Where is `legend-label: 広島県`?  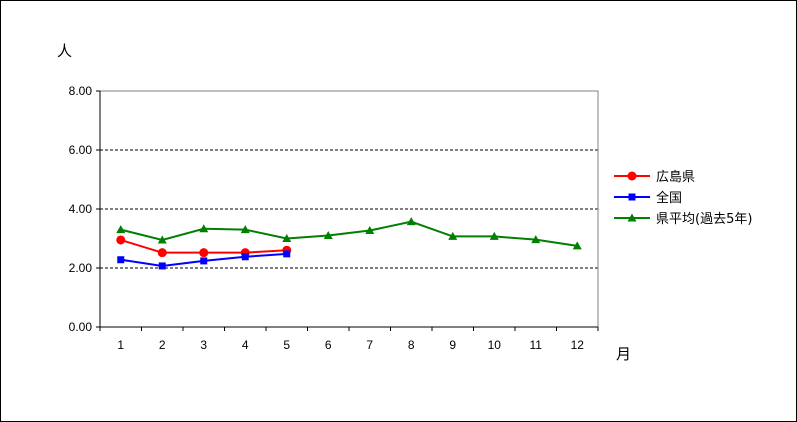
legend-label: 広島県 is located at coordinates (675, 177).